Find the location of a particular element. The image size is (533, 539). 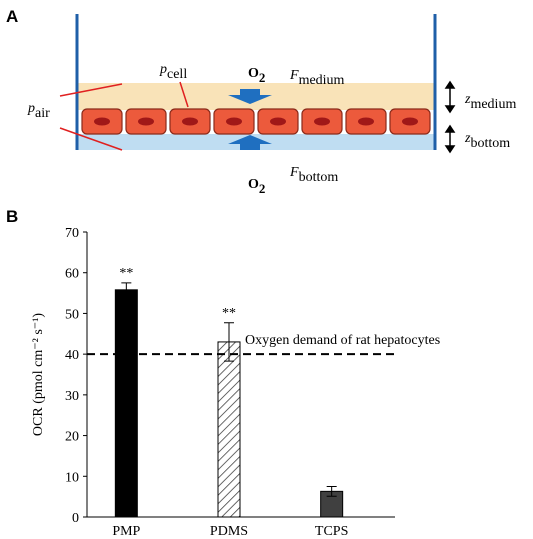

x-tick-label: TCPS is located at coordinates (331, 531).